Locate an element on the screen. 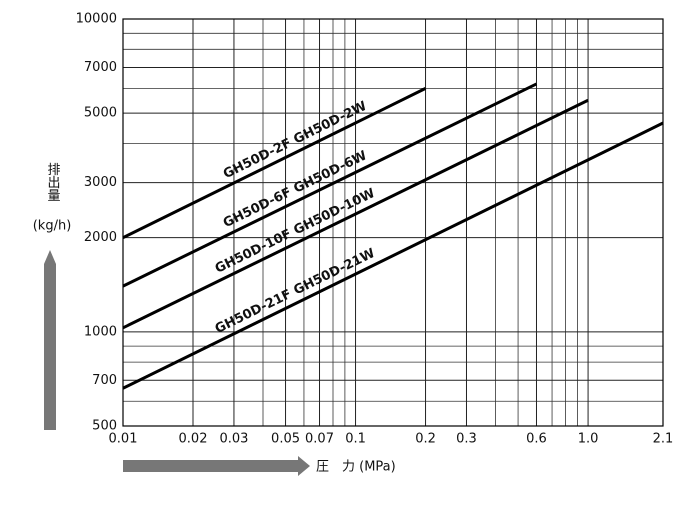 This screenshot has width=700, height=516. x-tick-label: 0.05 is located at coordinates (285, 439).